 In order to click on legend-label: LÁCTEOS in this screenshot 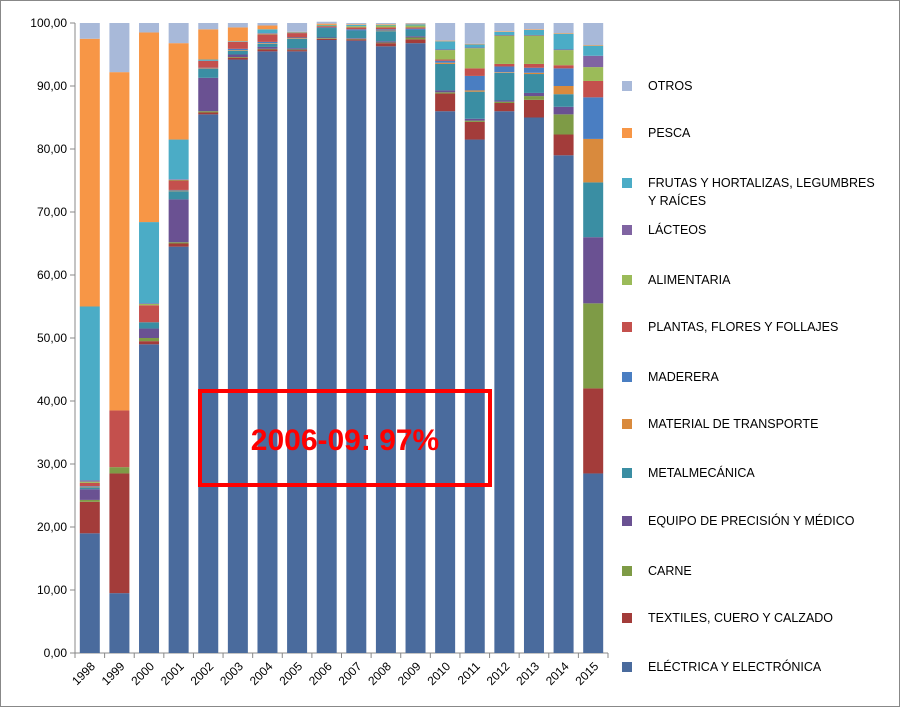, I will do `click(677, 230)`.